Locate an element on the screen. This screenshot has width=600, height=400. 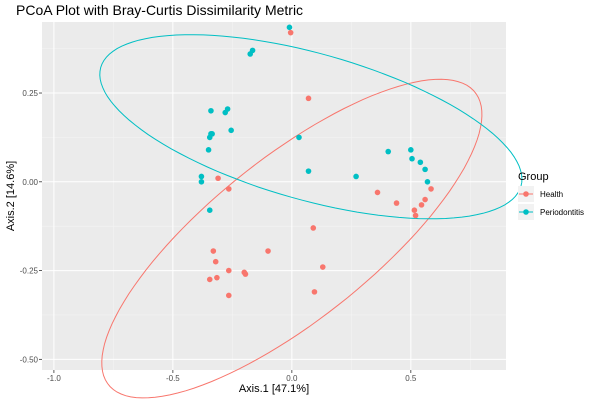
y-axis-ticks: -0.50 -0.25 0.00 0.25 is located at coordinates (31, 226).